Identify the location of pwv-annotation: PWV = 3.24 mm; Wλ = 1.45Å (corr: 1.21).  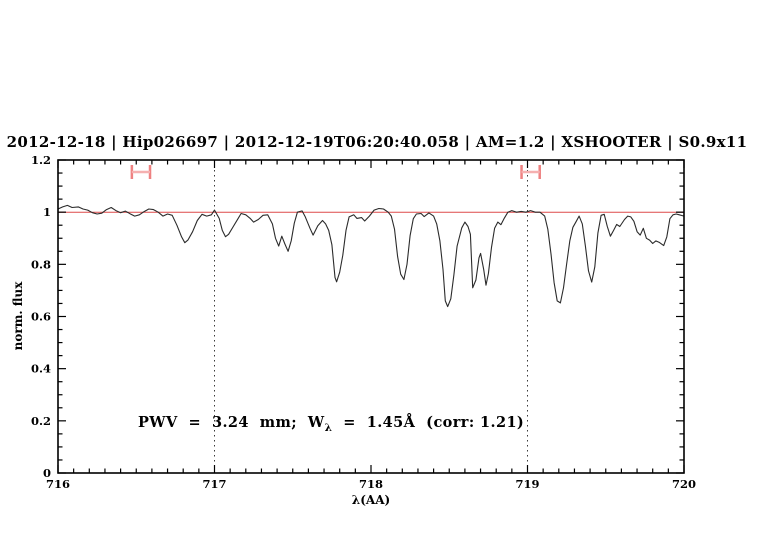
(331, 423).